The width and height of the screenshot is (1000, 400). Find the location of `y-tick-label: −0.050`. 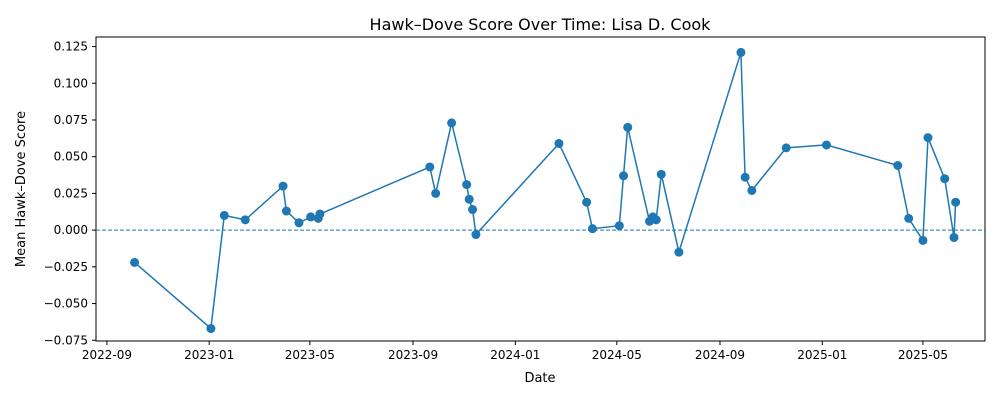

y-tick-label: −0.050 is located at coordinates (66, 304).